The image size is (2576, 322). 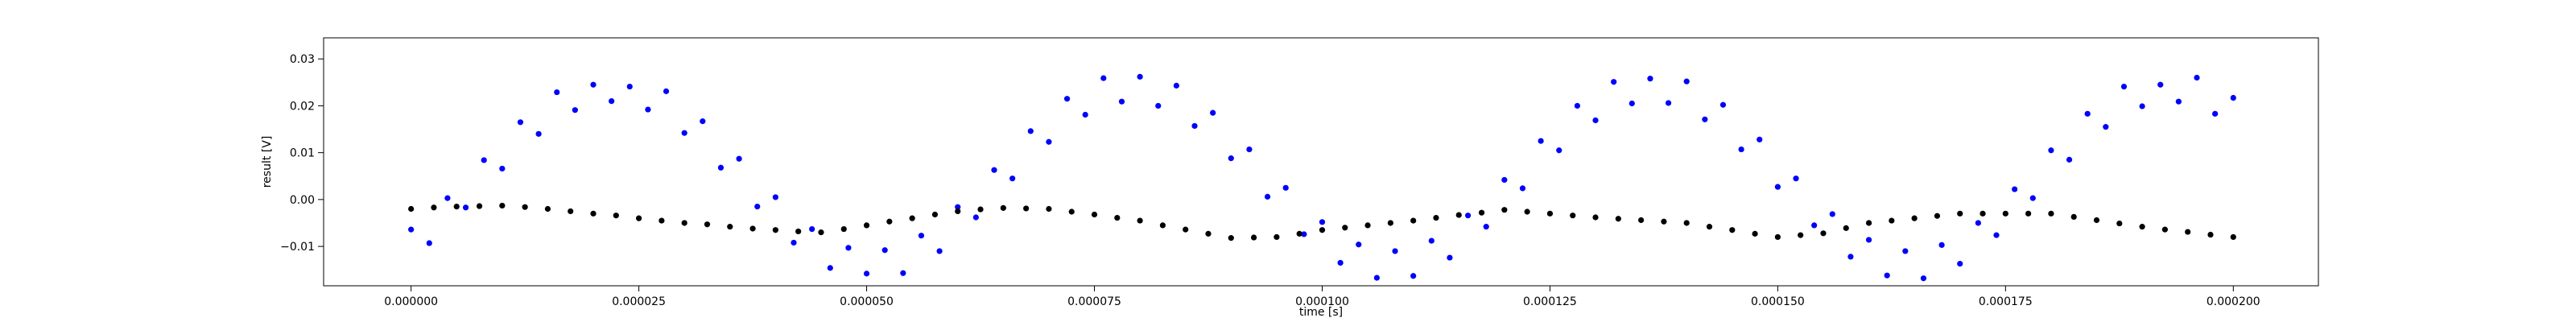 I want to click on y-tick-label: 0.00, so click(x=302, y=200).